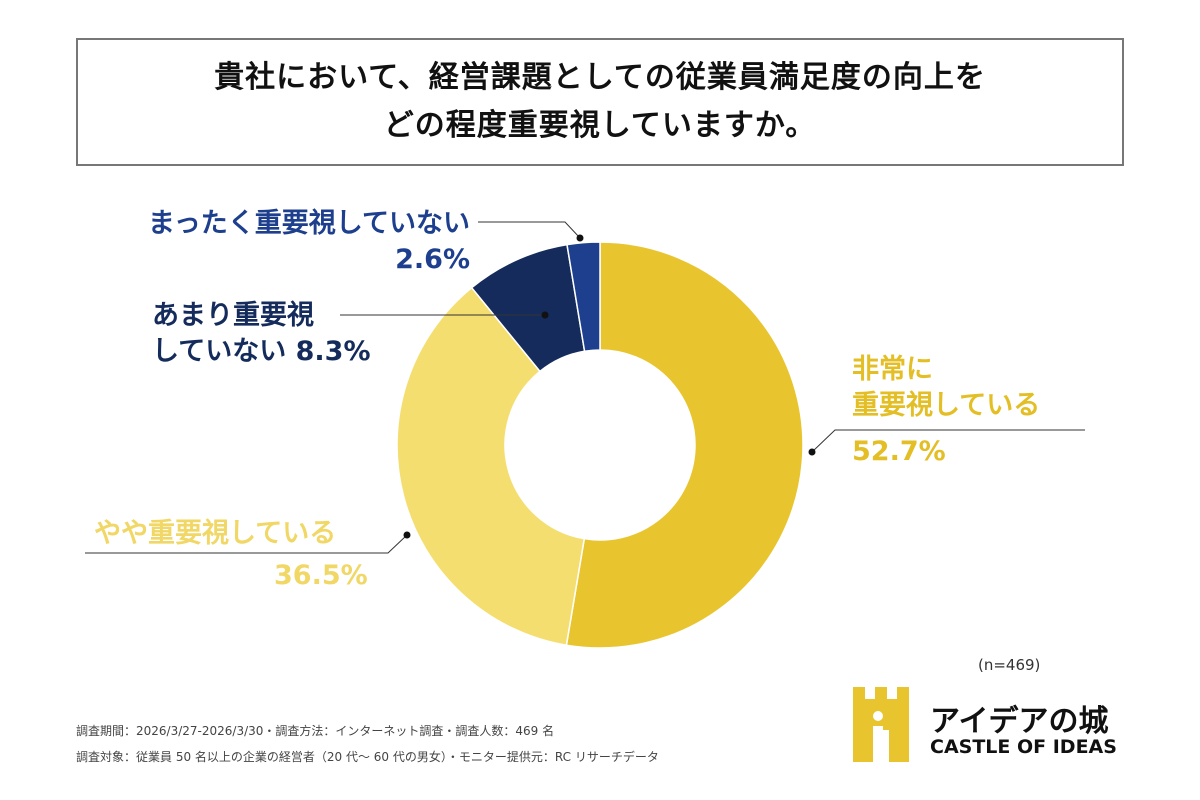  I want to click on value-label: 2.6%, so click(432, 259).